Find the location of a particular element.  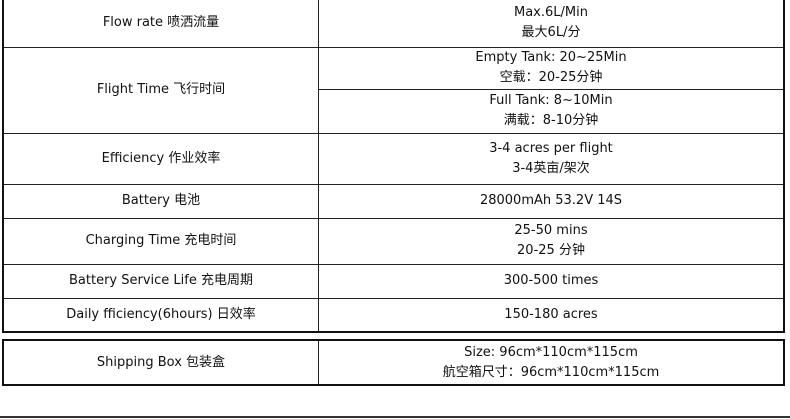

spec-label: Shipping Box 包装盒 is located at coordinates (160, 362).